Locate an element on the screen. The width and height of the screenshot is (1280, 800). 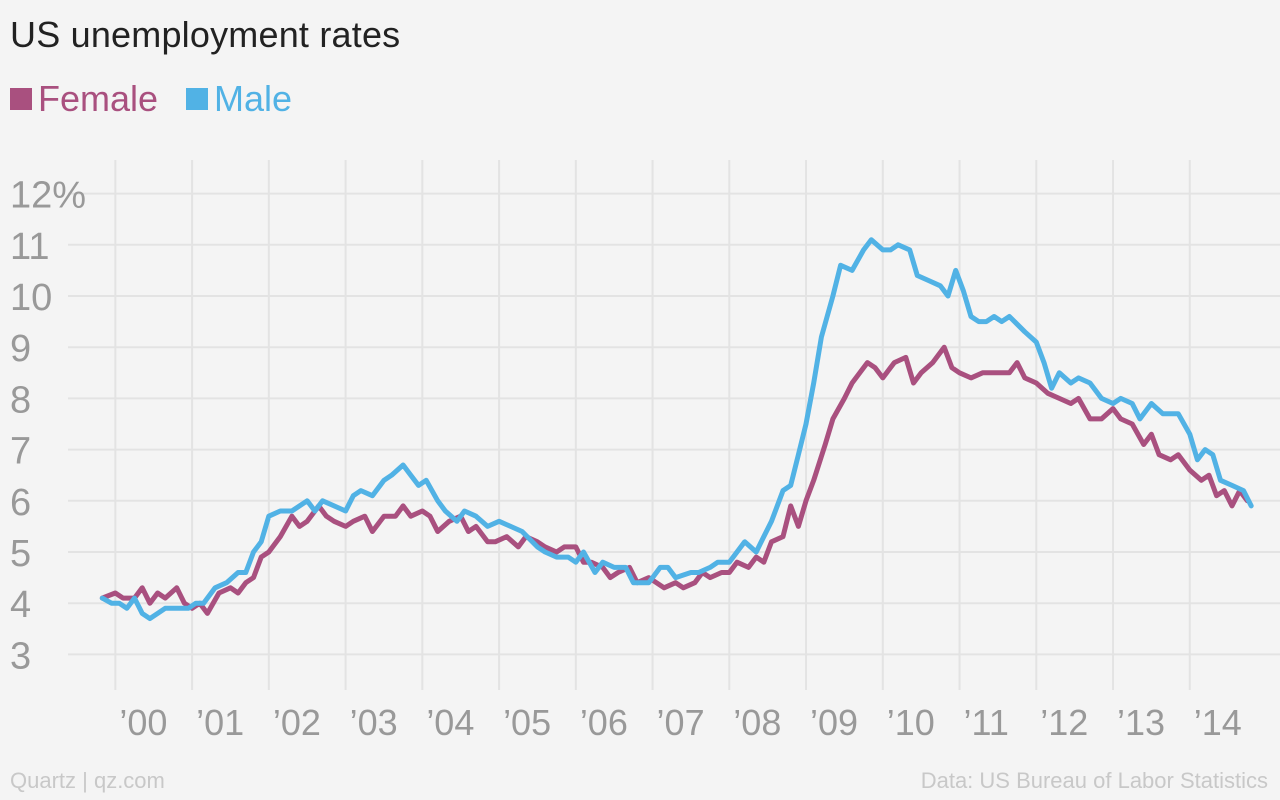
x-tick-label: ’07 is located at coordinates (681, 722).